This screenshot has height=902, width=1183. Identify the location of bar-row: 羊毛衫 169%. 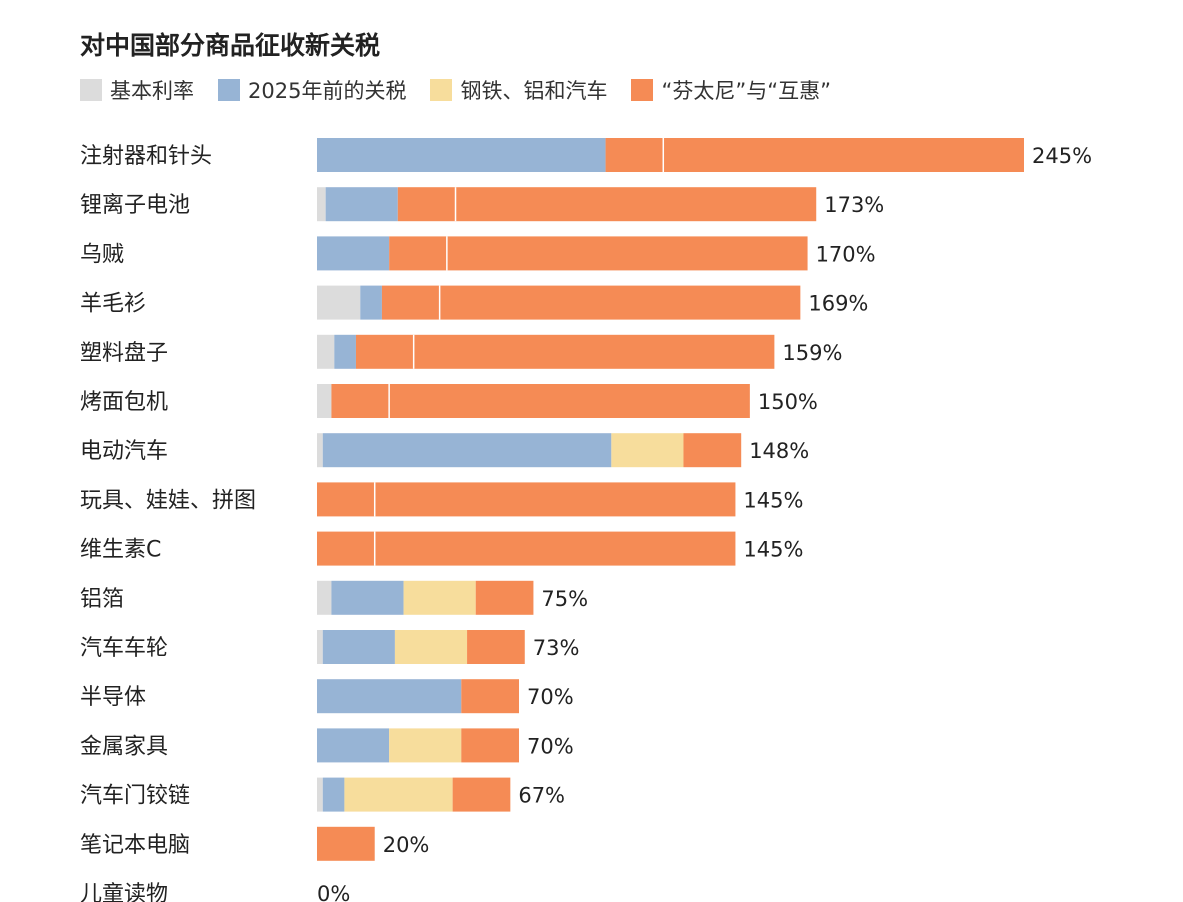
(474, 302).